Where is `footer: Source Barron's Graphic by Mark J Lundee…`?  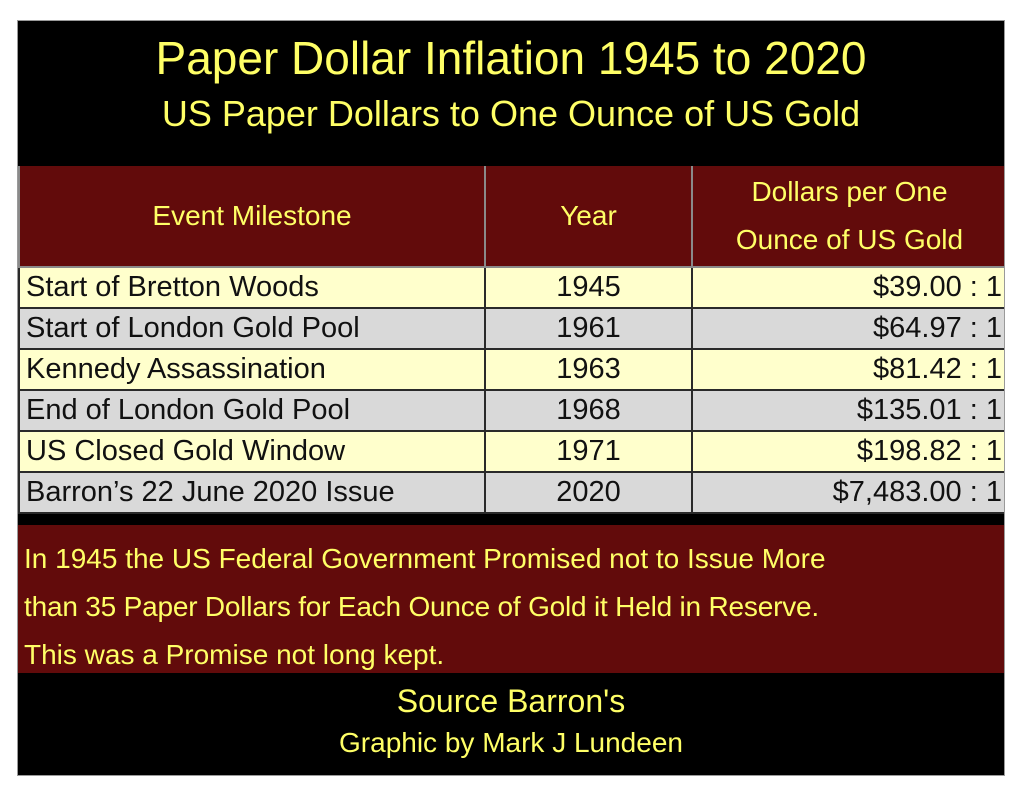
footer: Source Barron's Graphic by Mark J Lundee… is located at coordinates (511, 724).